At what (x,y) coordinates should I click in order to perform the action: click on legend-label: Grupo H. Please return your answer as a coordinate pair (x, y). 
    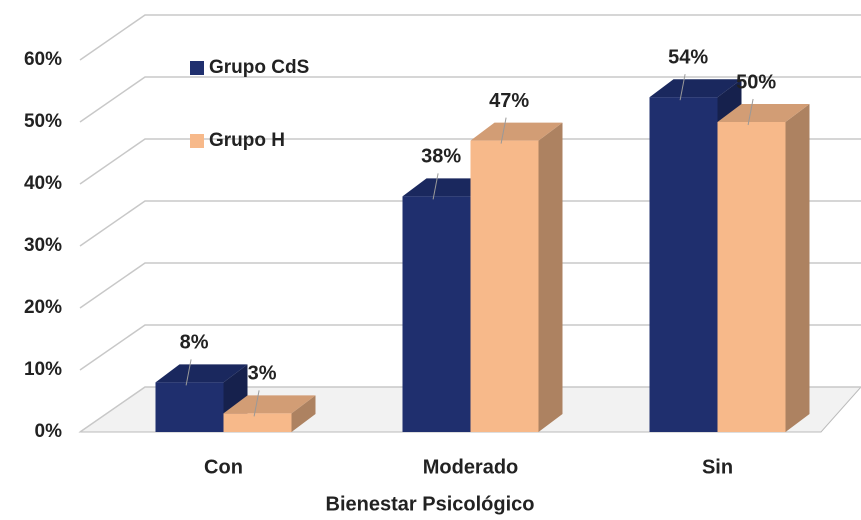
    Looking at the image, I should click on (247, 140).